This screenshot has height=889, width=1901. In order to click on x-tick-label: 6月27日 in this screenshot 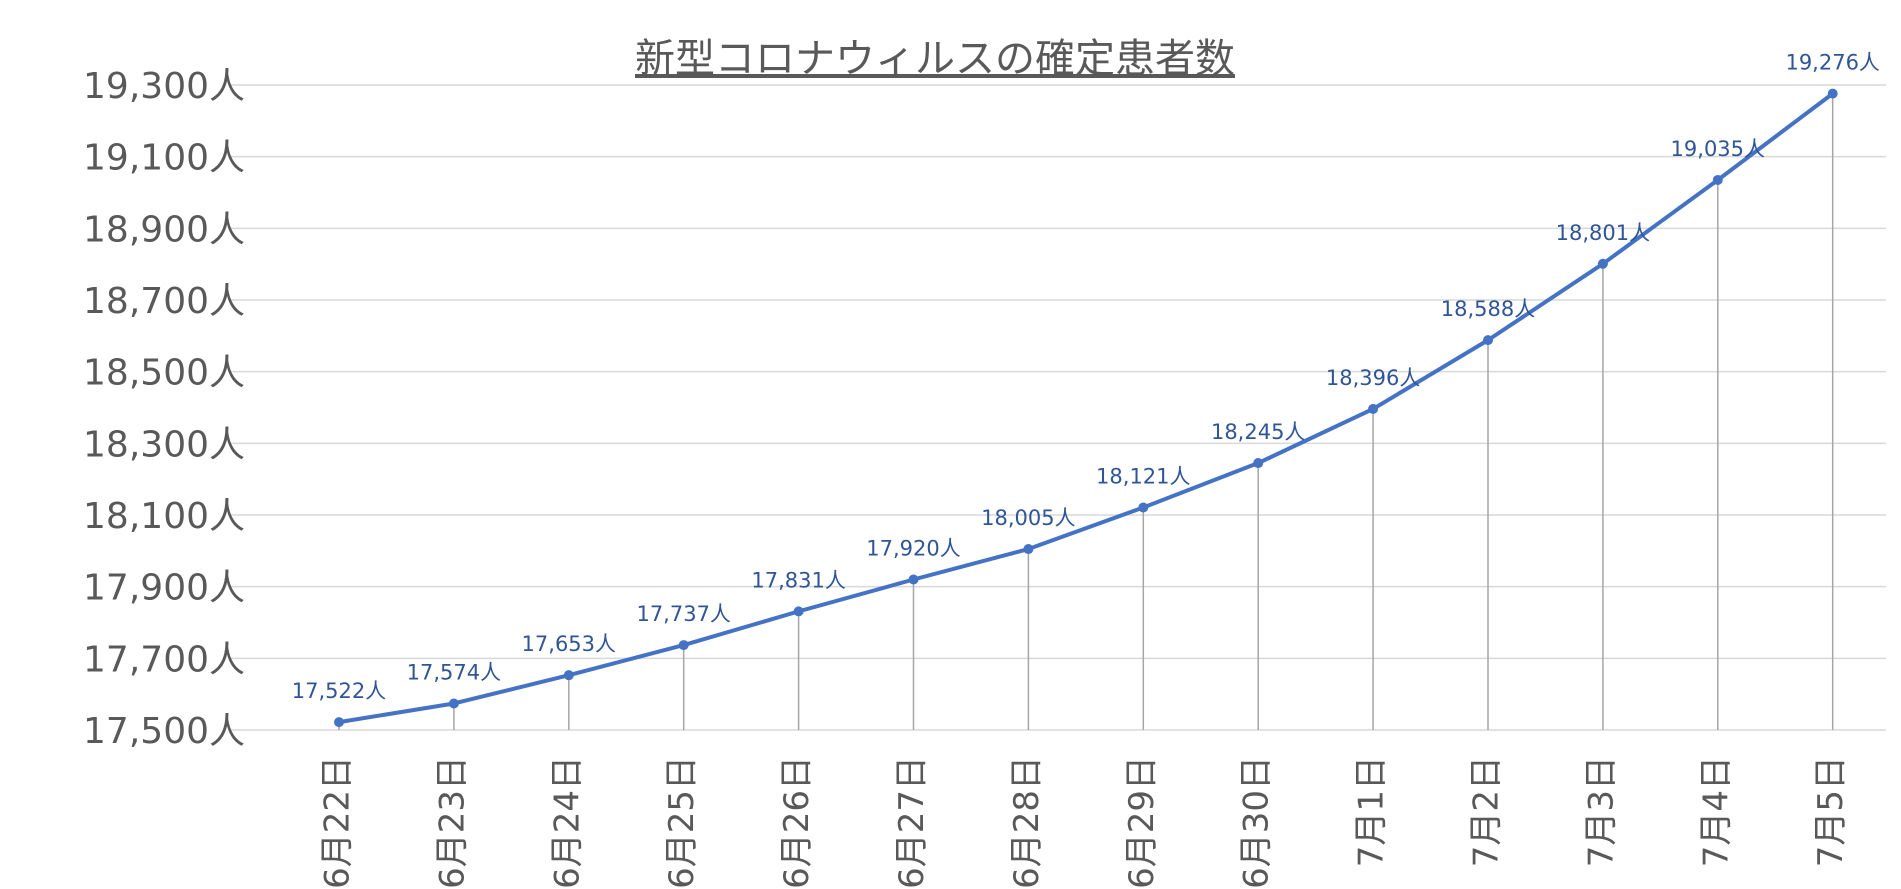, I will do `click(912, 822)`.